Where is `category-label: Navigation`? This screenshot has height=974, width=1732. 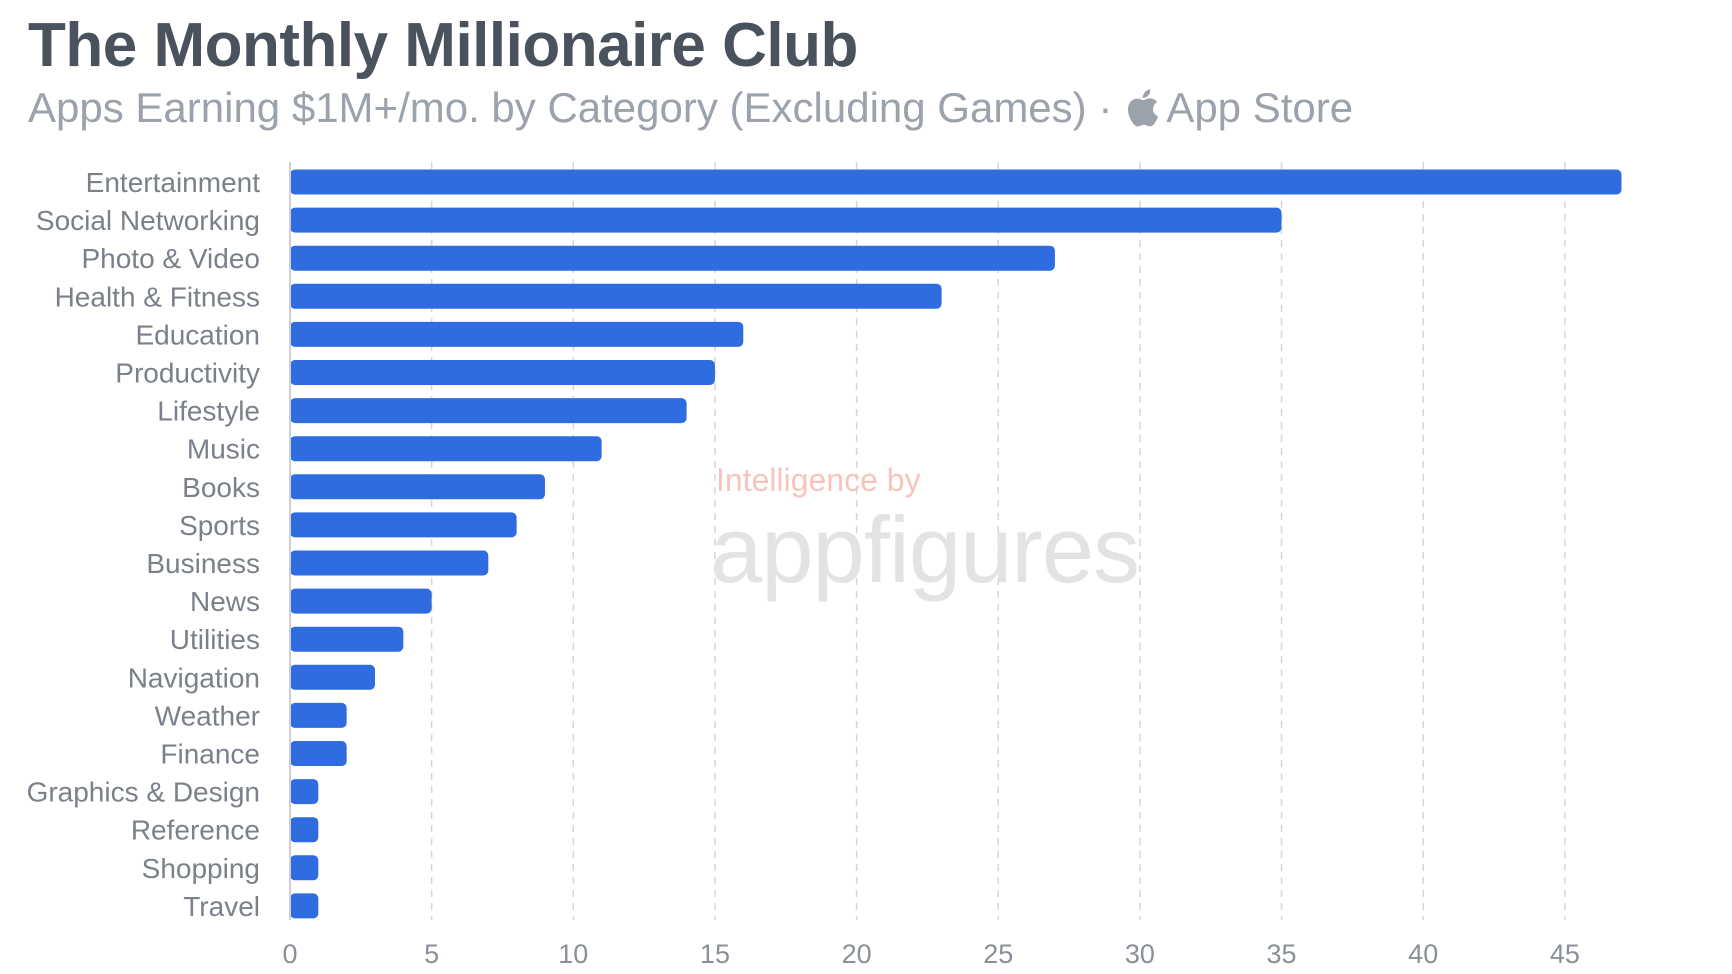
category-label: Navigation is located at coordinates (194, 677).